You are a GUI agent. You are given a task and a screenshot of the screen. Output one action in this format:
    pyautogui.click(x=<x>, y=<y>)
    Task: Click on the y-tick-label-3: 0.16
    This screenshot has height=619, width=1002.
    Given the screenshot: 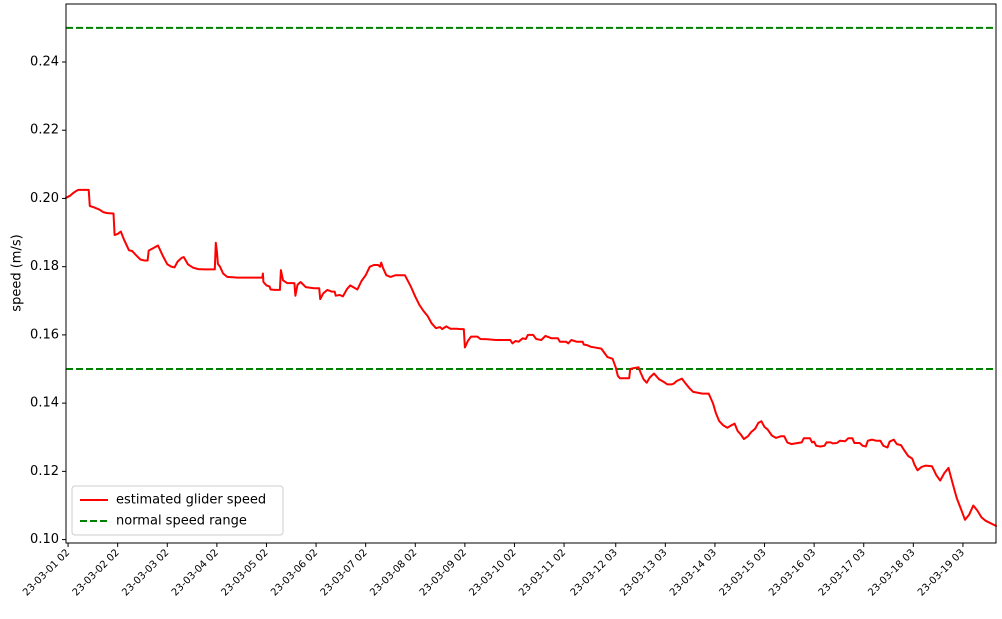 What is the action you would take?
    pyautogui.click(x=44, y=334)
    